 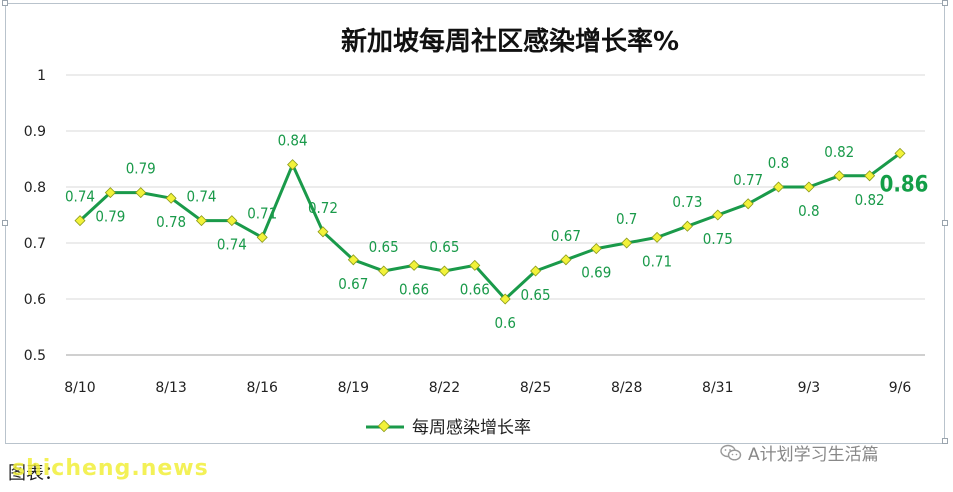 I want to click on legend: 每周感染增长率, so click(x=448, y=428).